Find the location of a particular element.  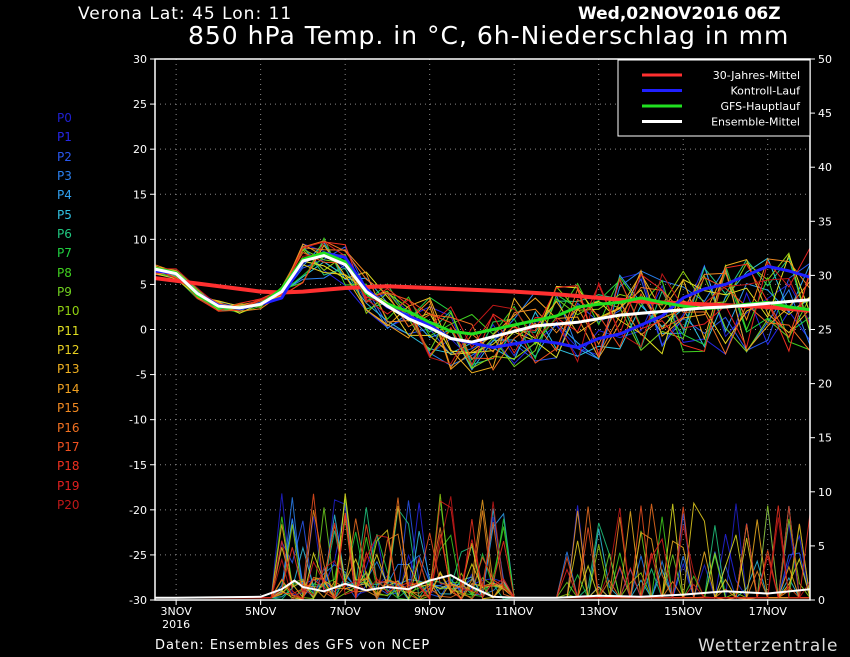

member-label-p15: P15 is located at coordinates (68, 408).